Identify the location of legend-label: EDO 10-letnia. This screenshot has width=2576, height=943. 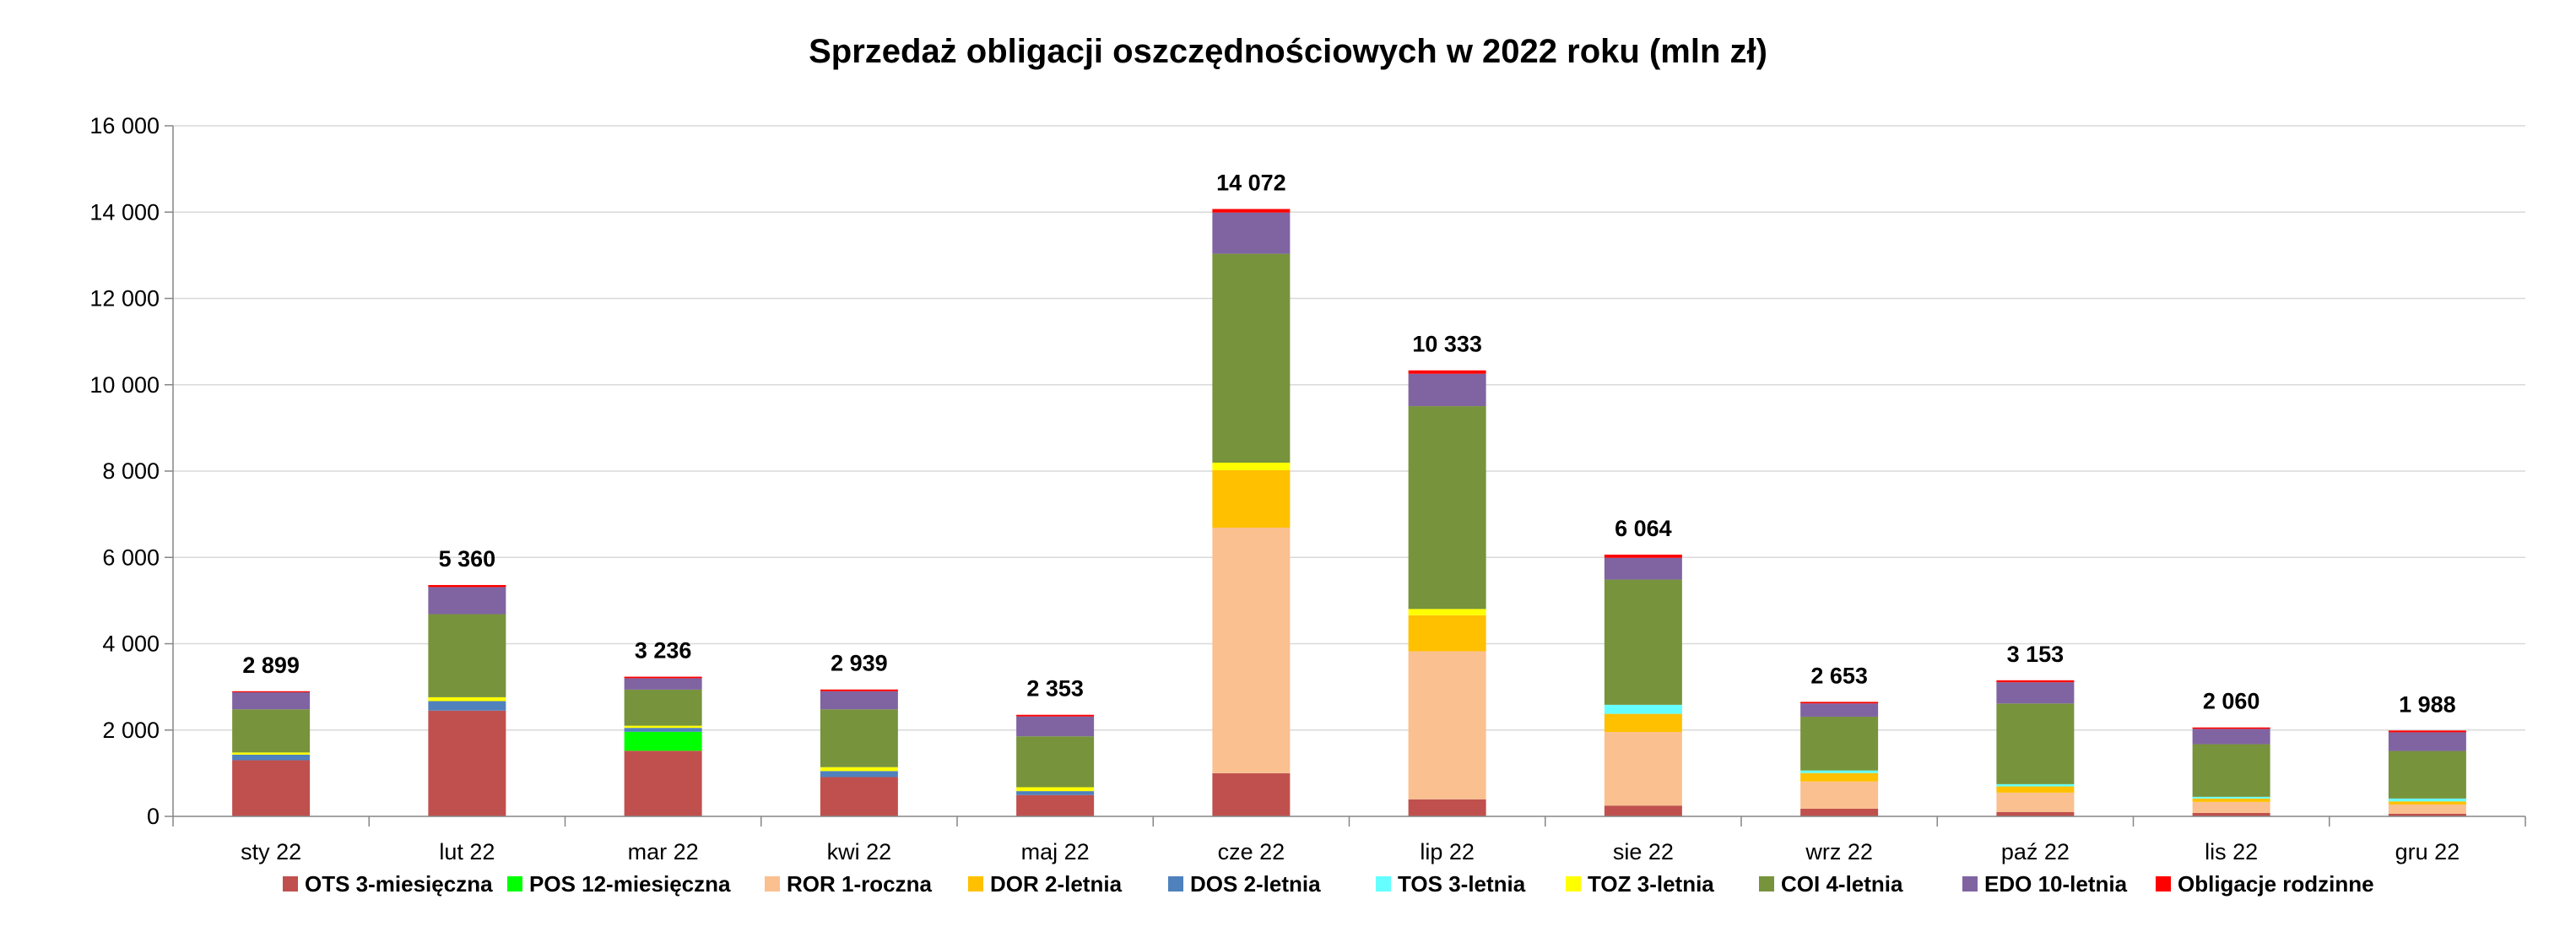
(2056, 884).